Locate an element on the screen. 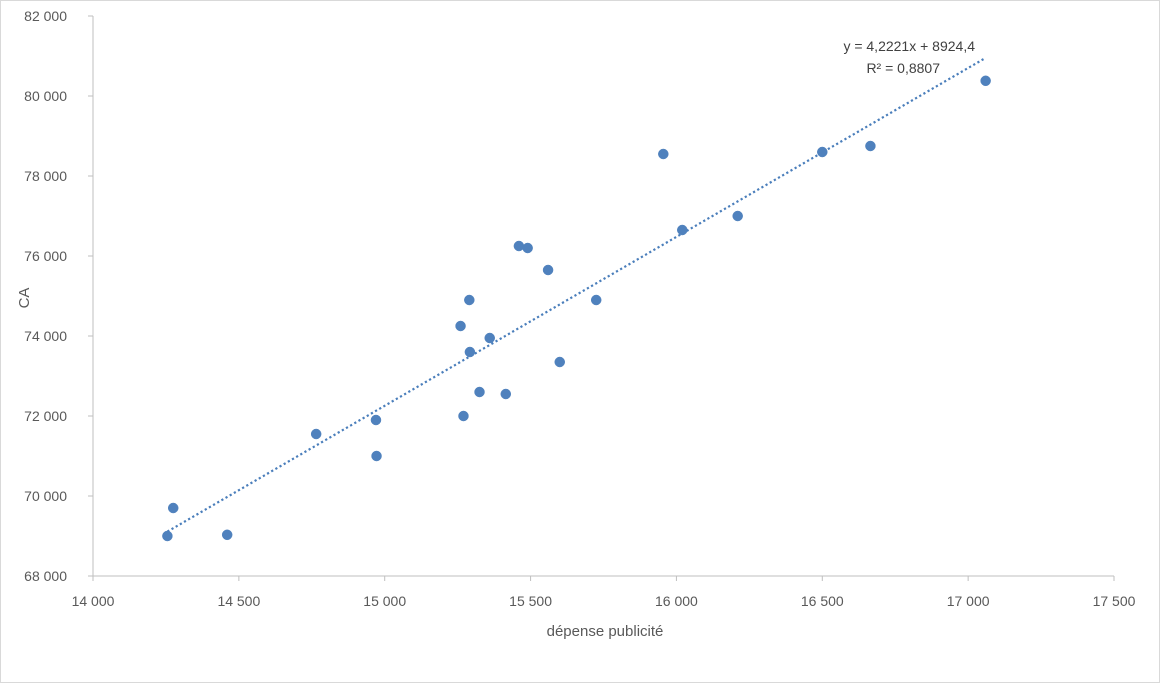 The image size is (1160, 687). x-axis-title: dépense publicité is located at coordinates (605, 631).